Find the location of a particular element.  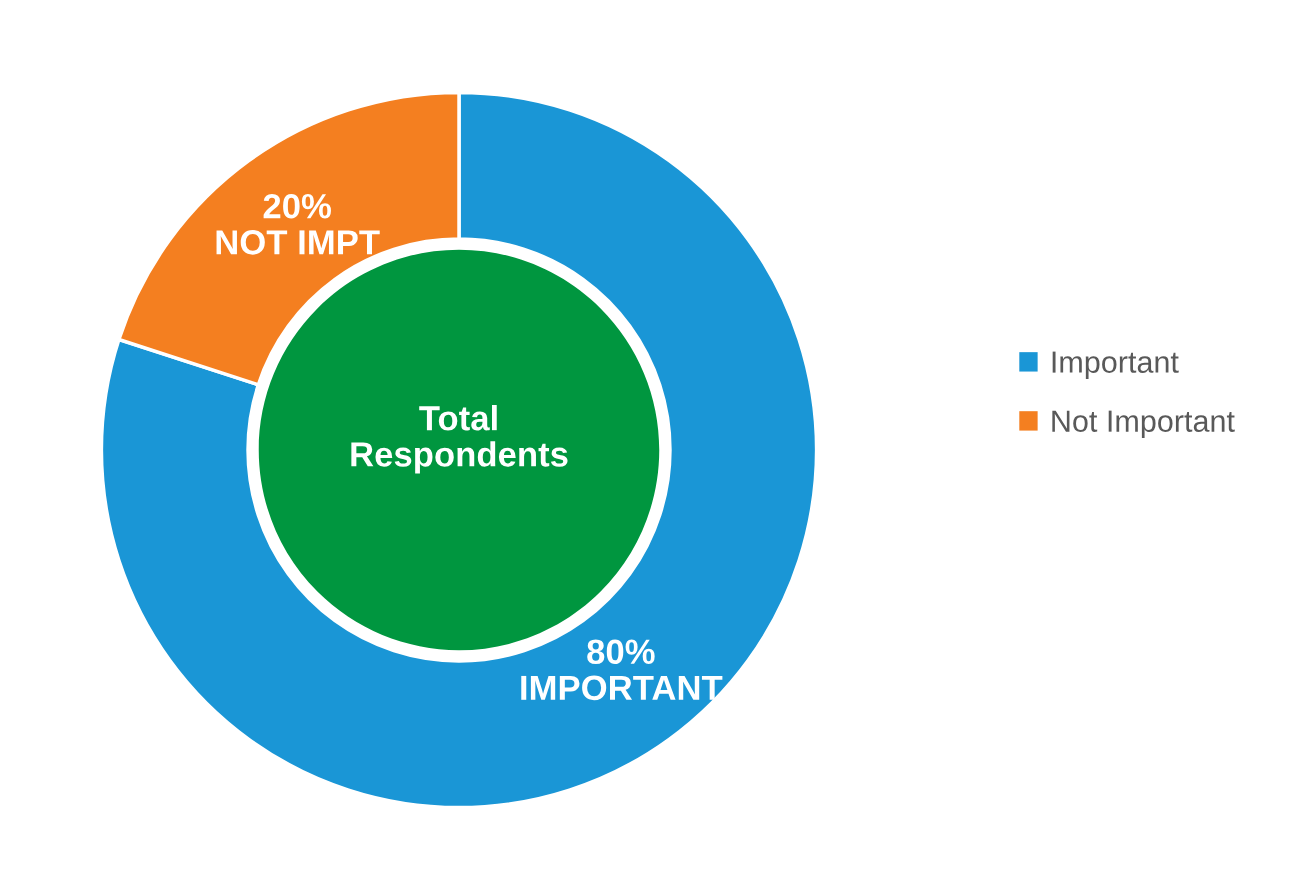

data-label: 80% IMPORTANT is located at coordinates (622, 670).